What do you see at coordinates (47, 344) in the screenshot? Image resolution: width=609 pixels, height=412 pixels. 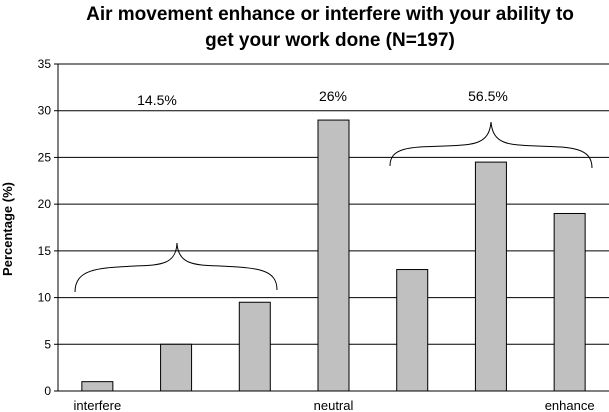 I see `y-tick-label: 5` at bounding box center [47, 344].